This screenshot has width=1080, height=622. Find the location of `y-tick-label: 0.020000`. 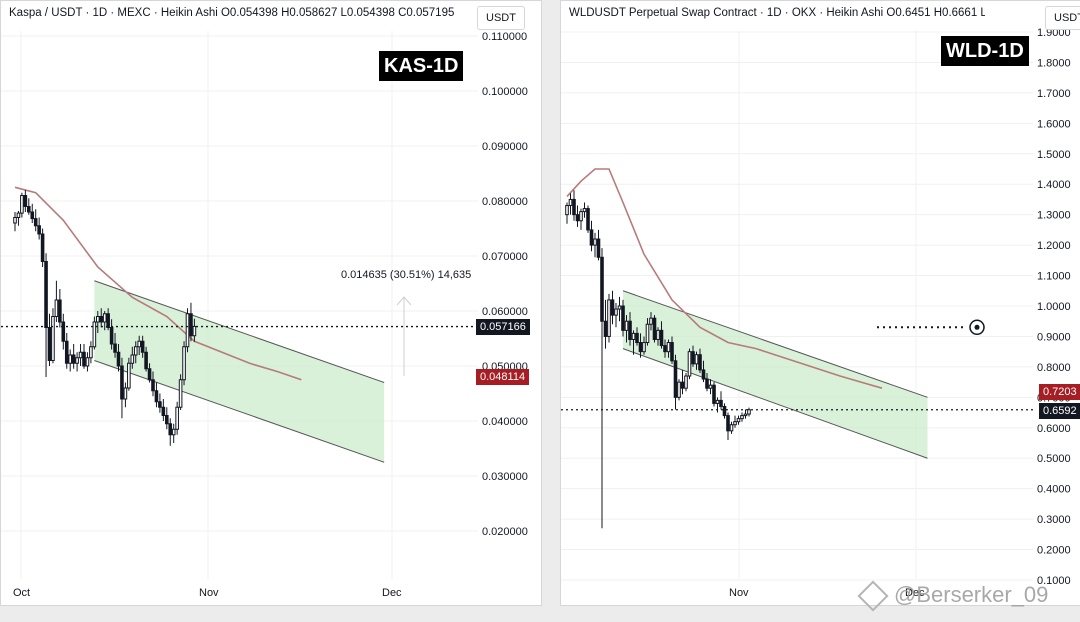

y-tick-label: 0.020000 is located at coordinates (505, 532).